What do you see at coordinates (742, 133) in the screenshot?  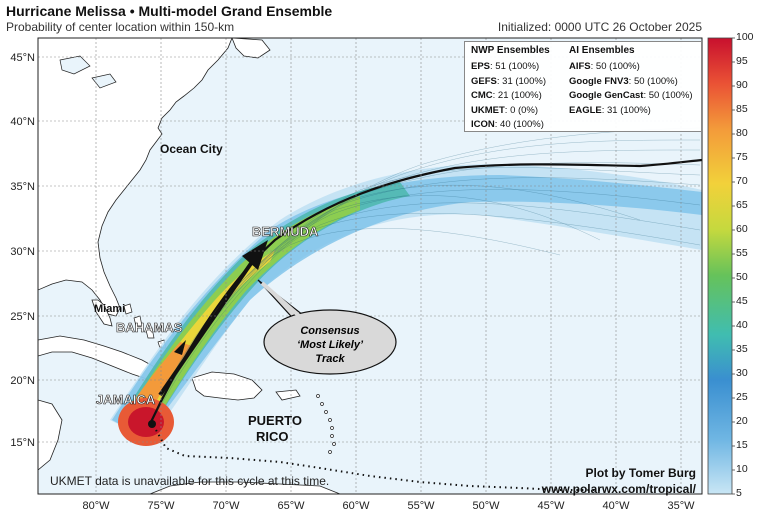 I see `colorbar-tick-label: 80` at bounding box center [742, 133].